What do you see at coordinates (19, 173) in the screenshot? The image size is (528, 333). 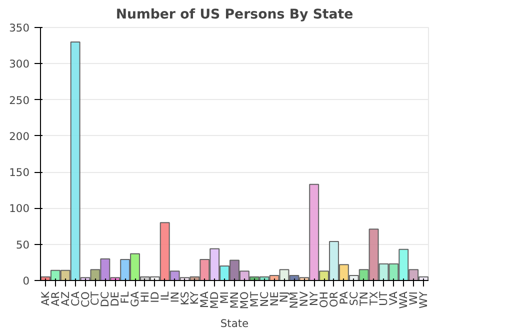 I see `y-tick-label: 150` at bounding box center [19, 173].